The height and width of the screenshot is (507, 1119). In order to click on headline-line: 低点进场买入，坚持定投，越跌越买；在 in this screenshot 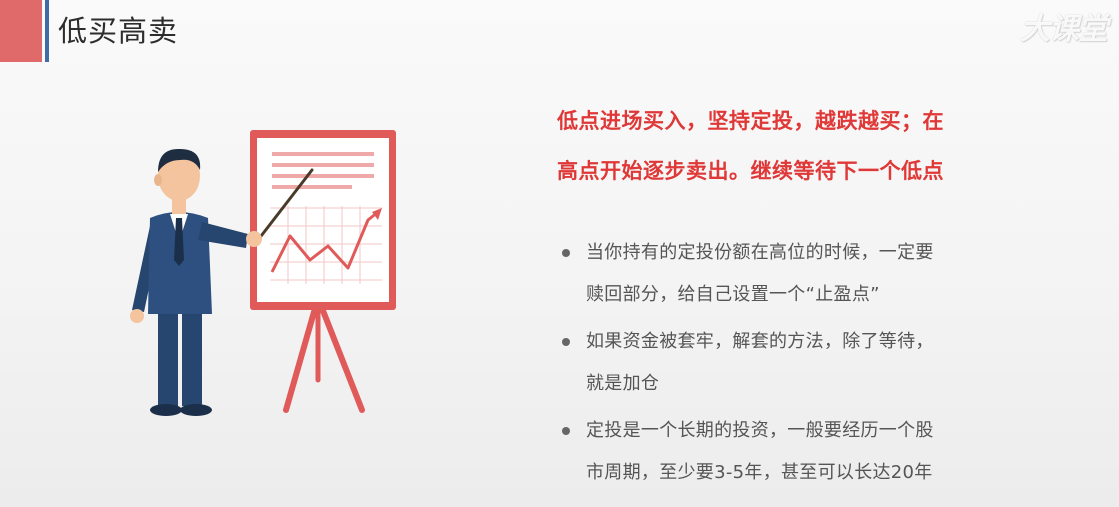, I will do `click(750, 121)`.